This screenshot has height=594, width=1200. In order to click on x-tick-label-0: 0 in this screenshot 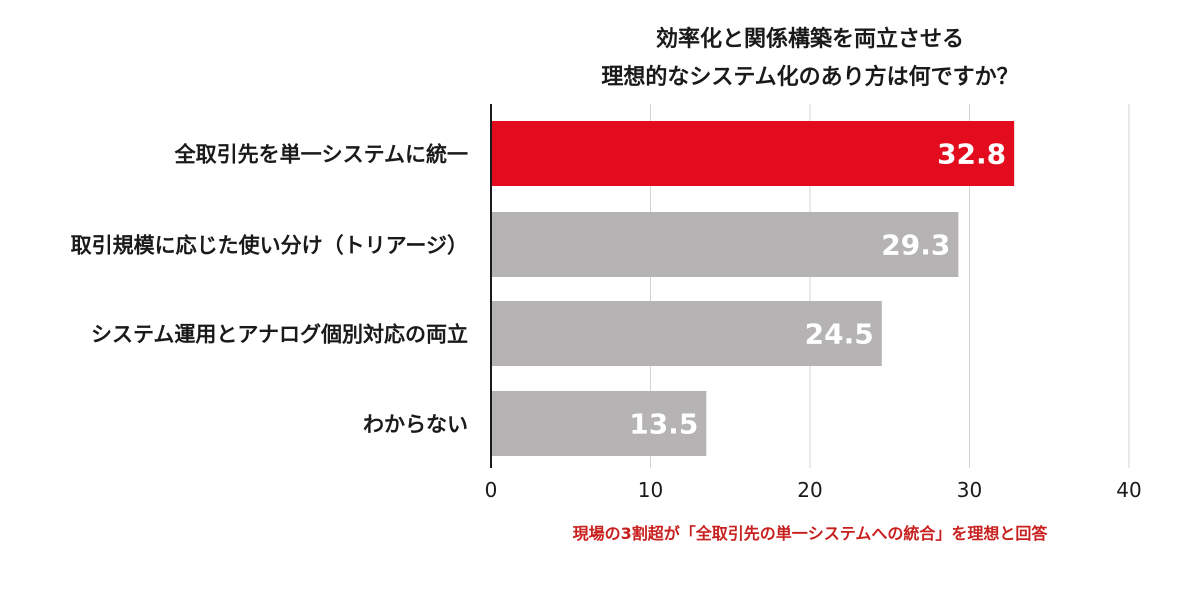, I will do `click(491, 490)`.